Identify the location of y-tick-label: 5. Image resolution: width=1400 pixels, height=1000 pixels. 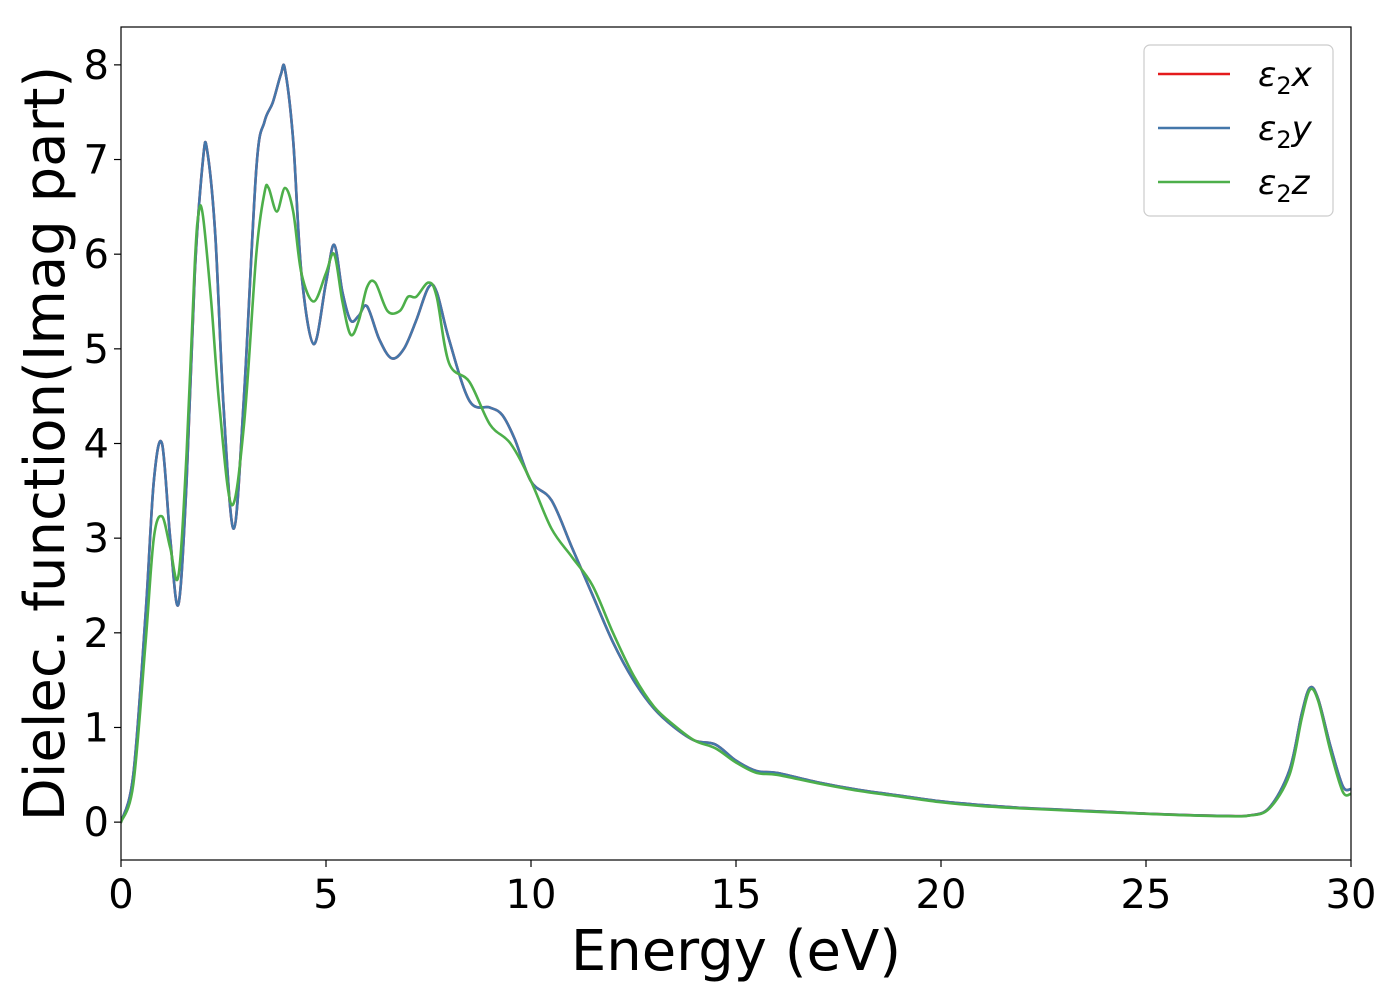
(96, 350).